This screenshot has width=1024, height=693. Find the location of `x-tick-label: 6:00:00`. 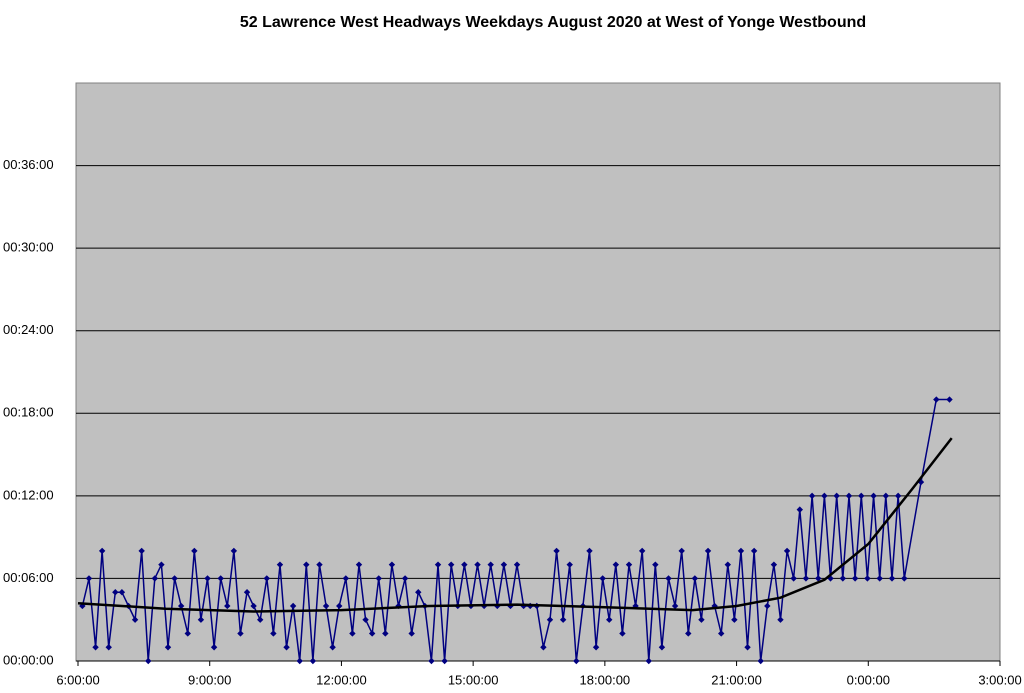

x-tick-label: 6:00:00 is located at coordinates (77, 679).